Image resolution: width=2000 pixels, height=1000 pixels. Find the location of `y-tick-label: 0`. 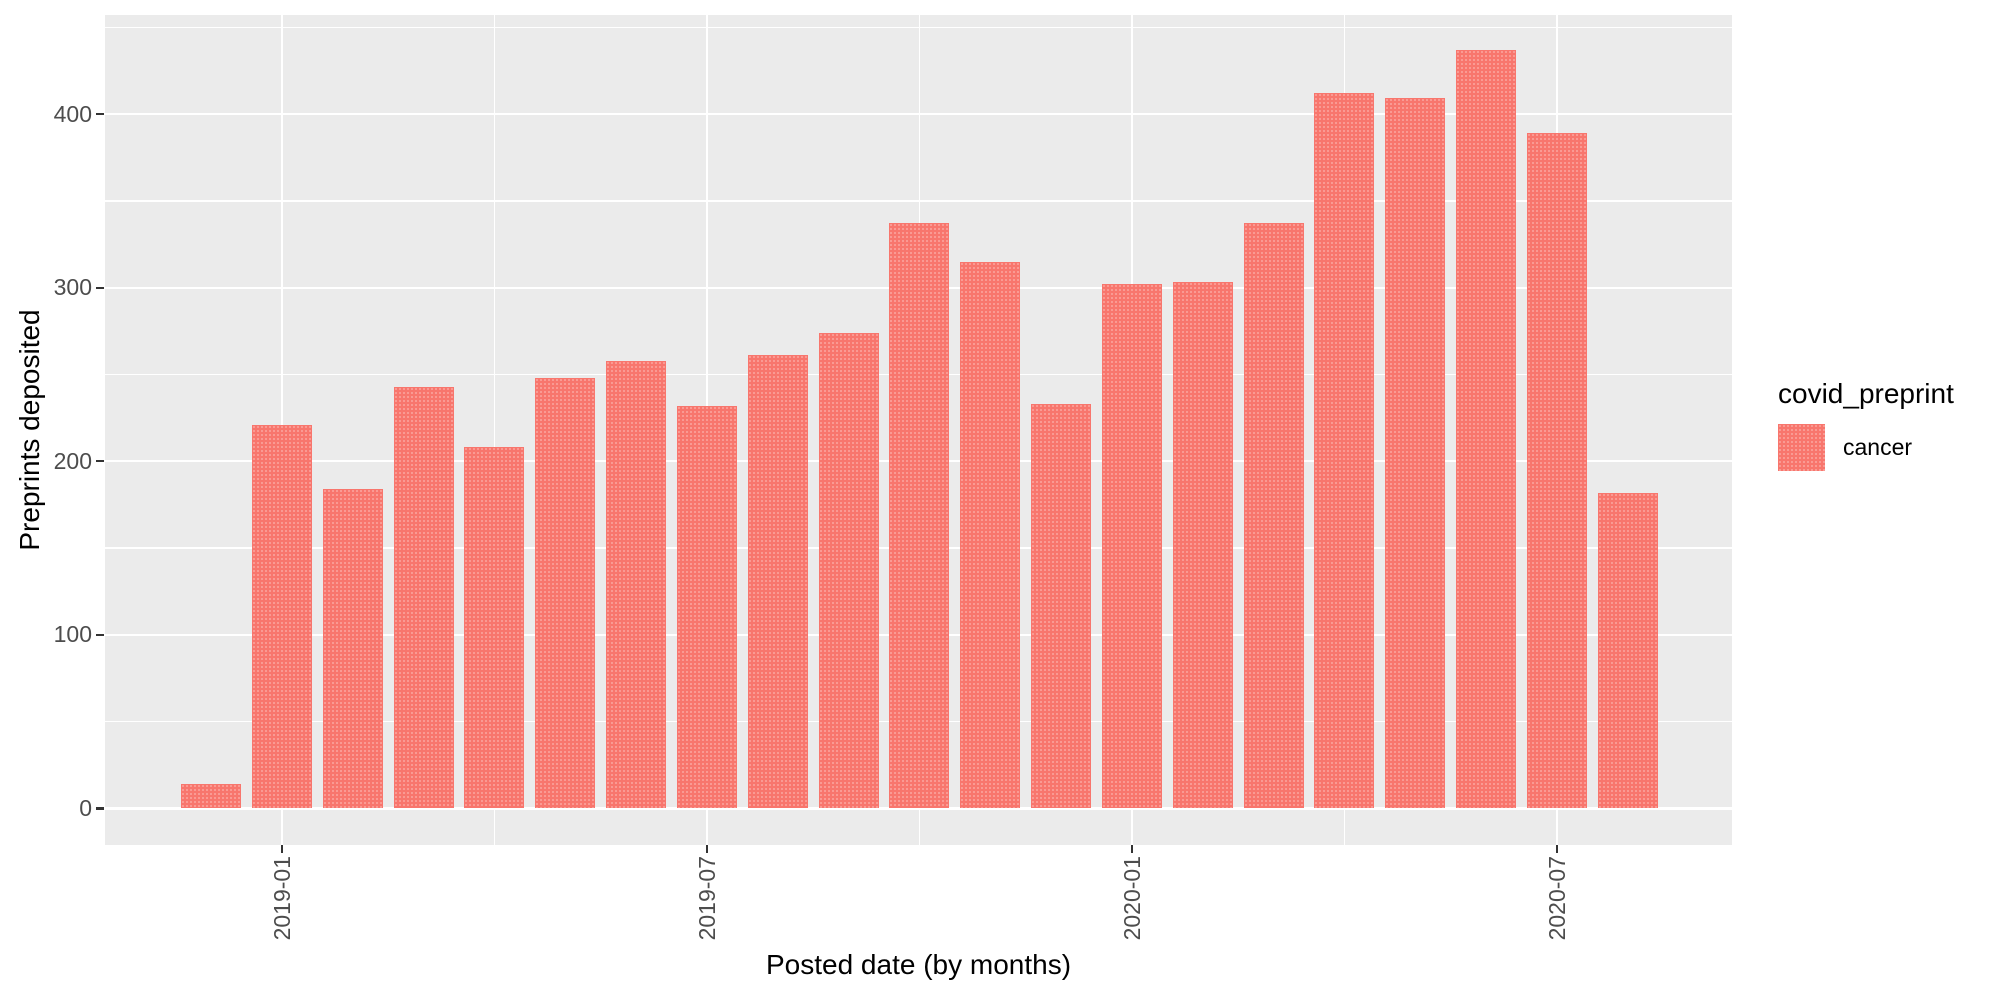

y-tick-label: 0 is located at coordinates (85, 808).